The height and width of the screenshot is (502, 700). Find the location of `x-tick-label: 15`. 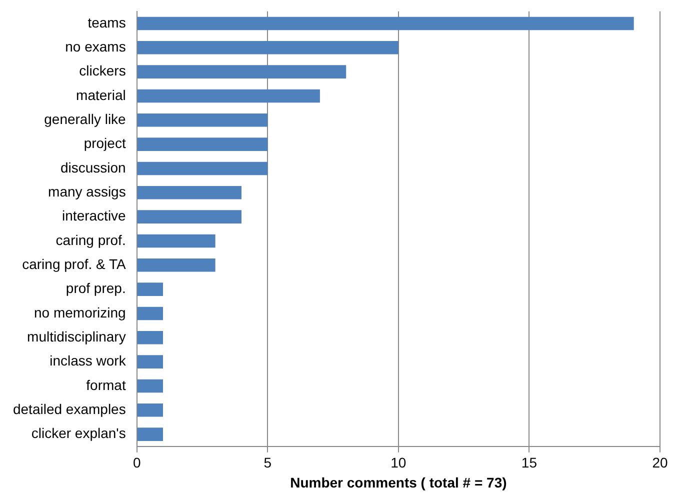

x-tick-label: 15 is located at coordinates (529, 462).